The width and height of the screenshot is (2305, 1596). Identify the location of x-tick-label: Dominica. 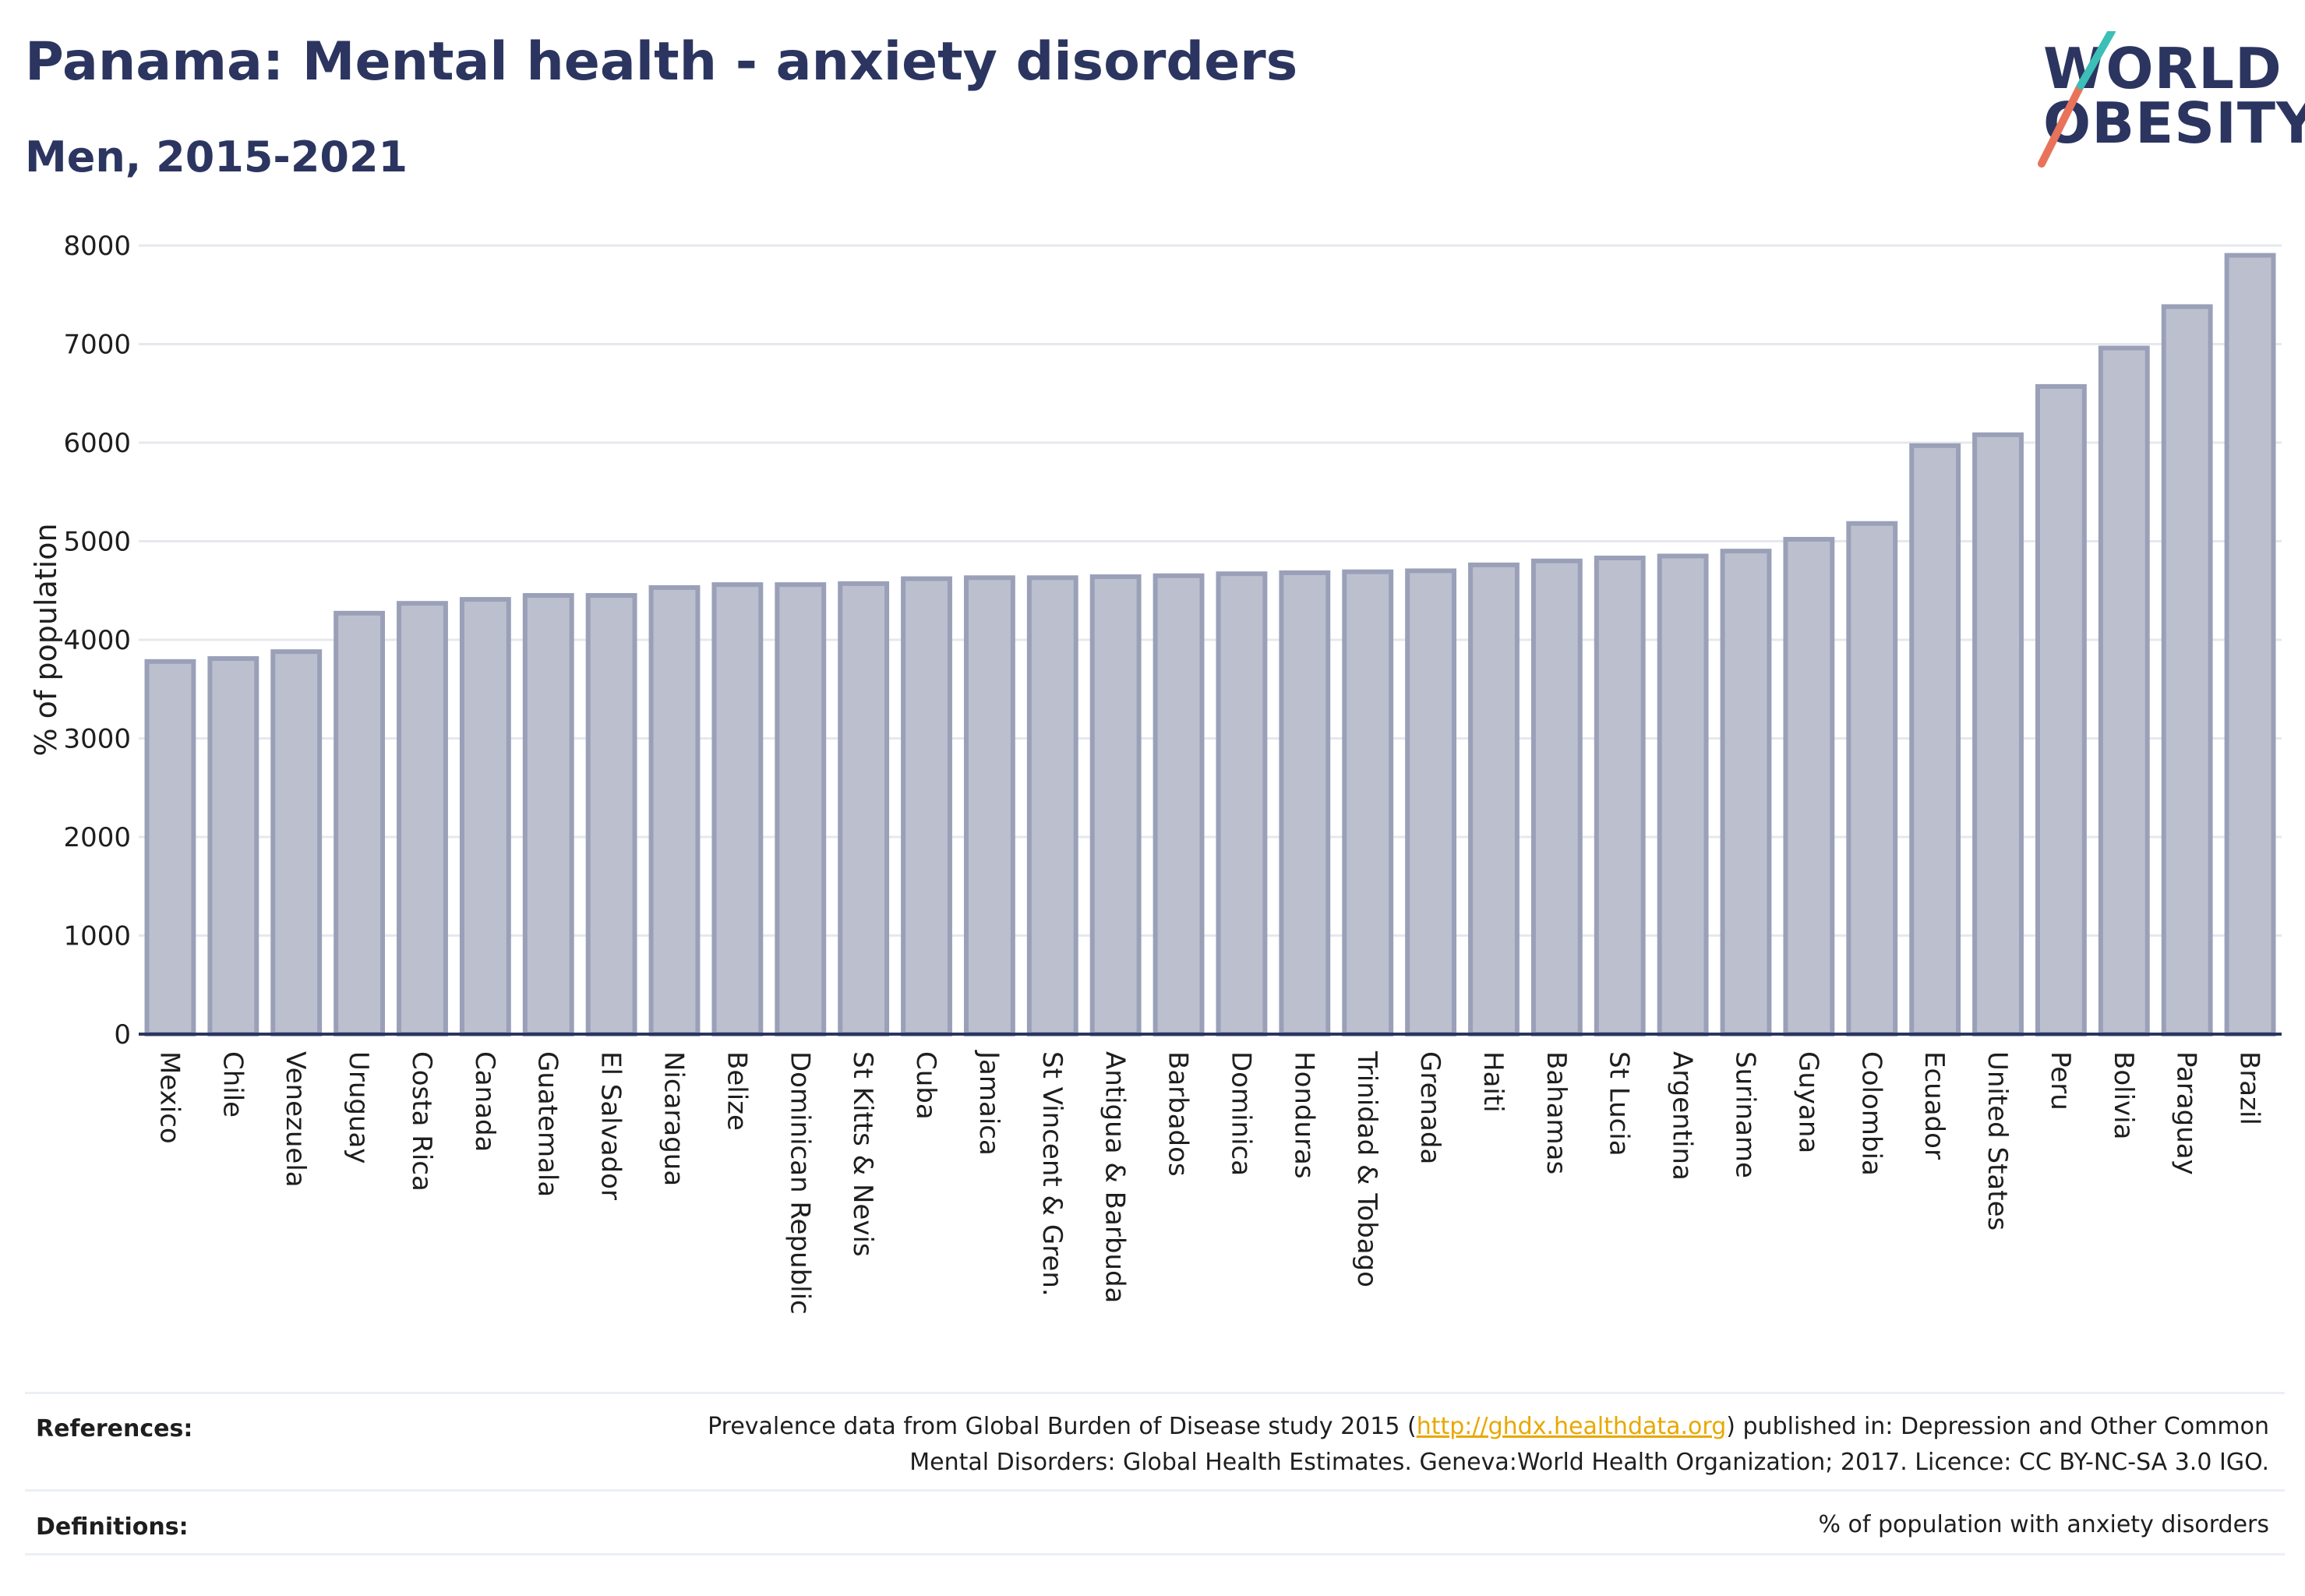
(1240, 1113).